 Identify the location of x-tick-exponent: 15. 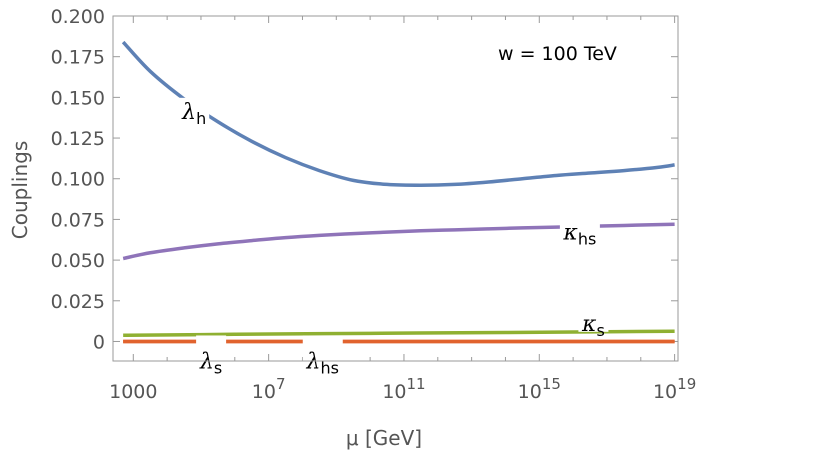
(551, 384).